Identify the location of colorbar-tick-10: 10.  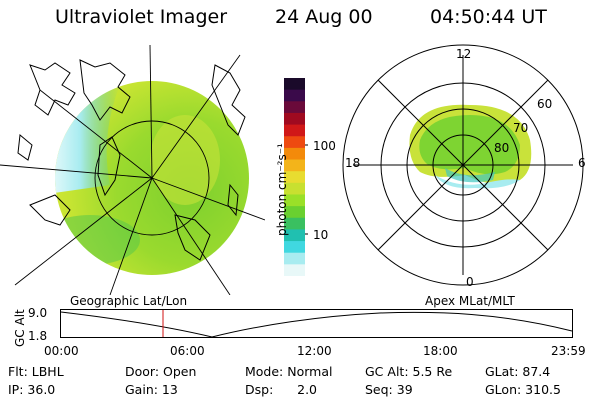
(321, 235).